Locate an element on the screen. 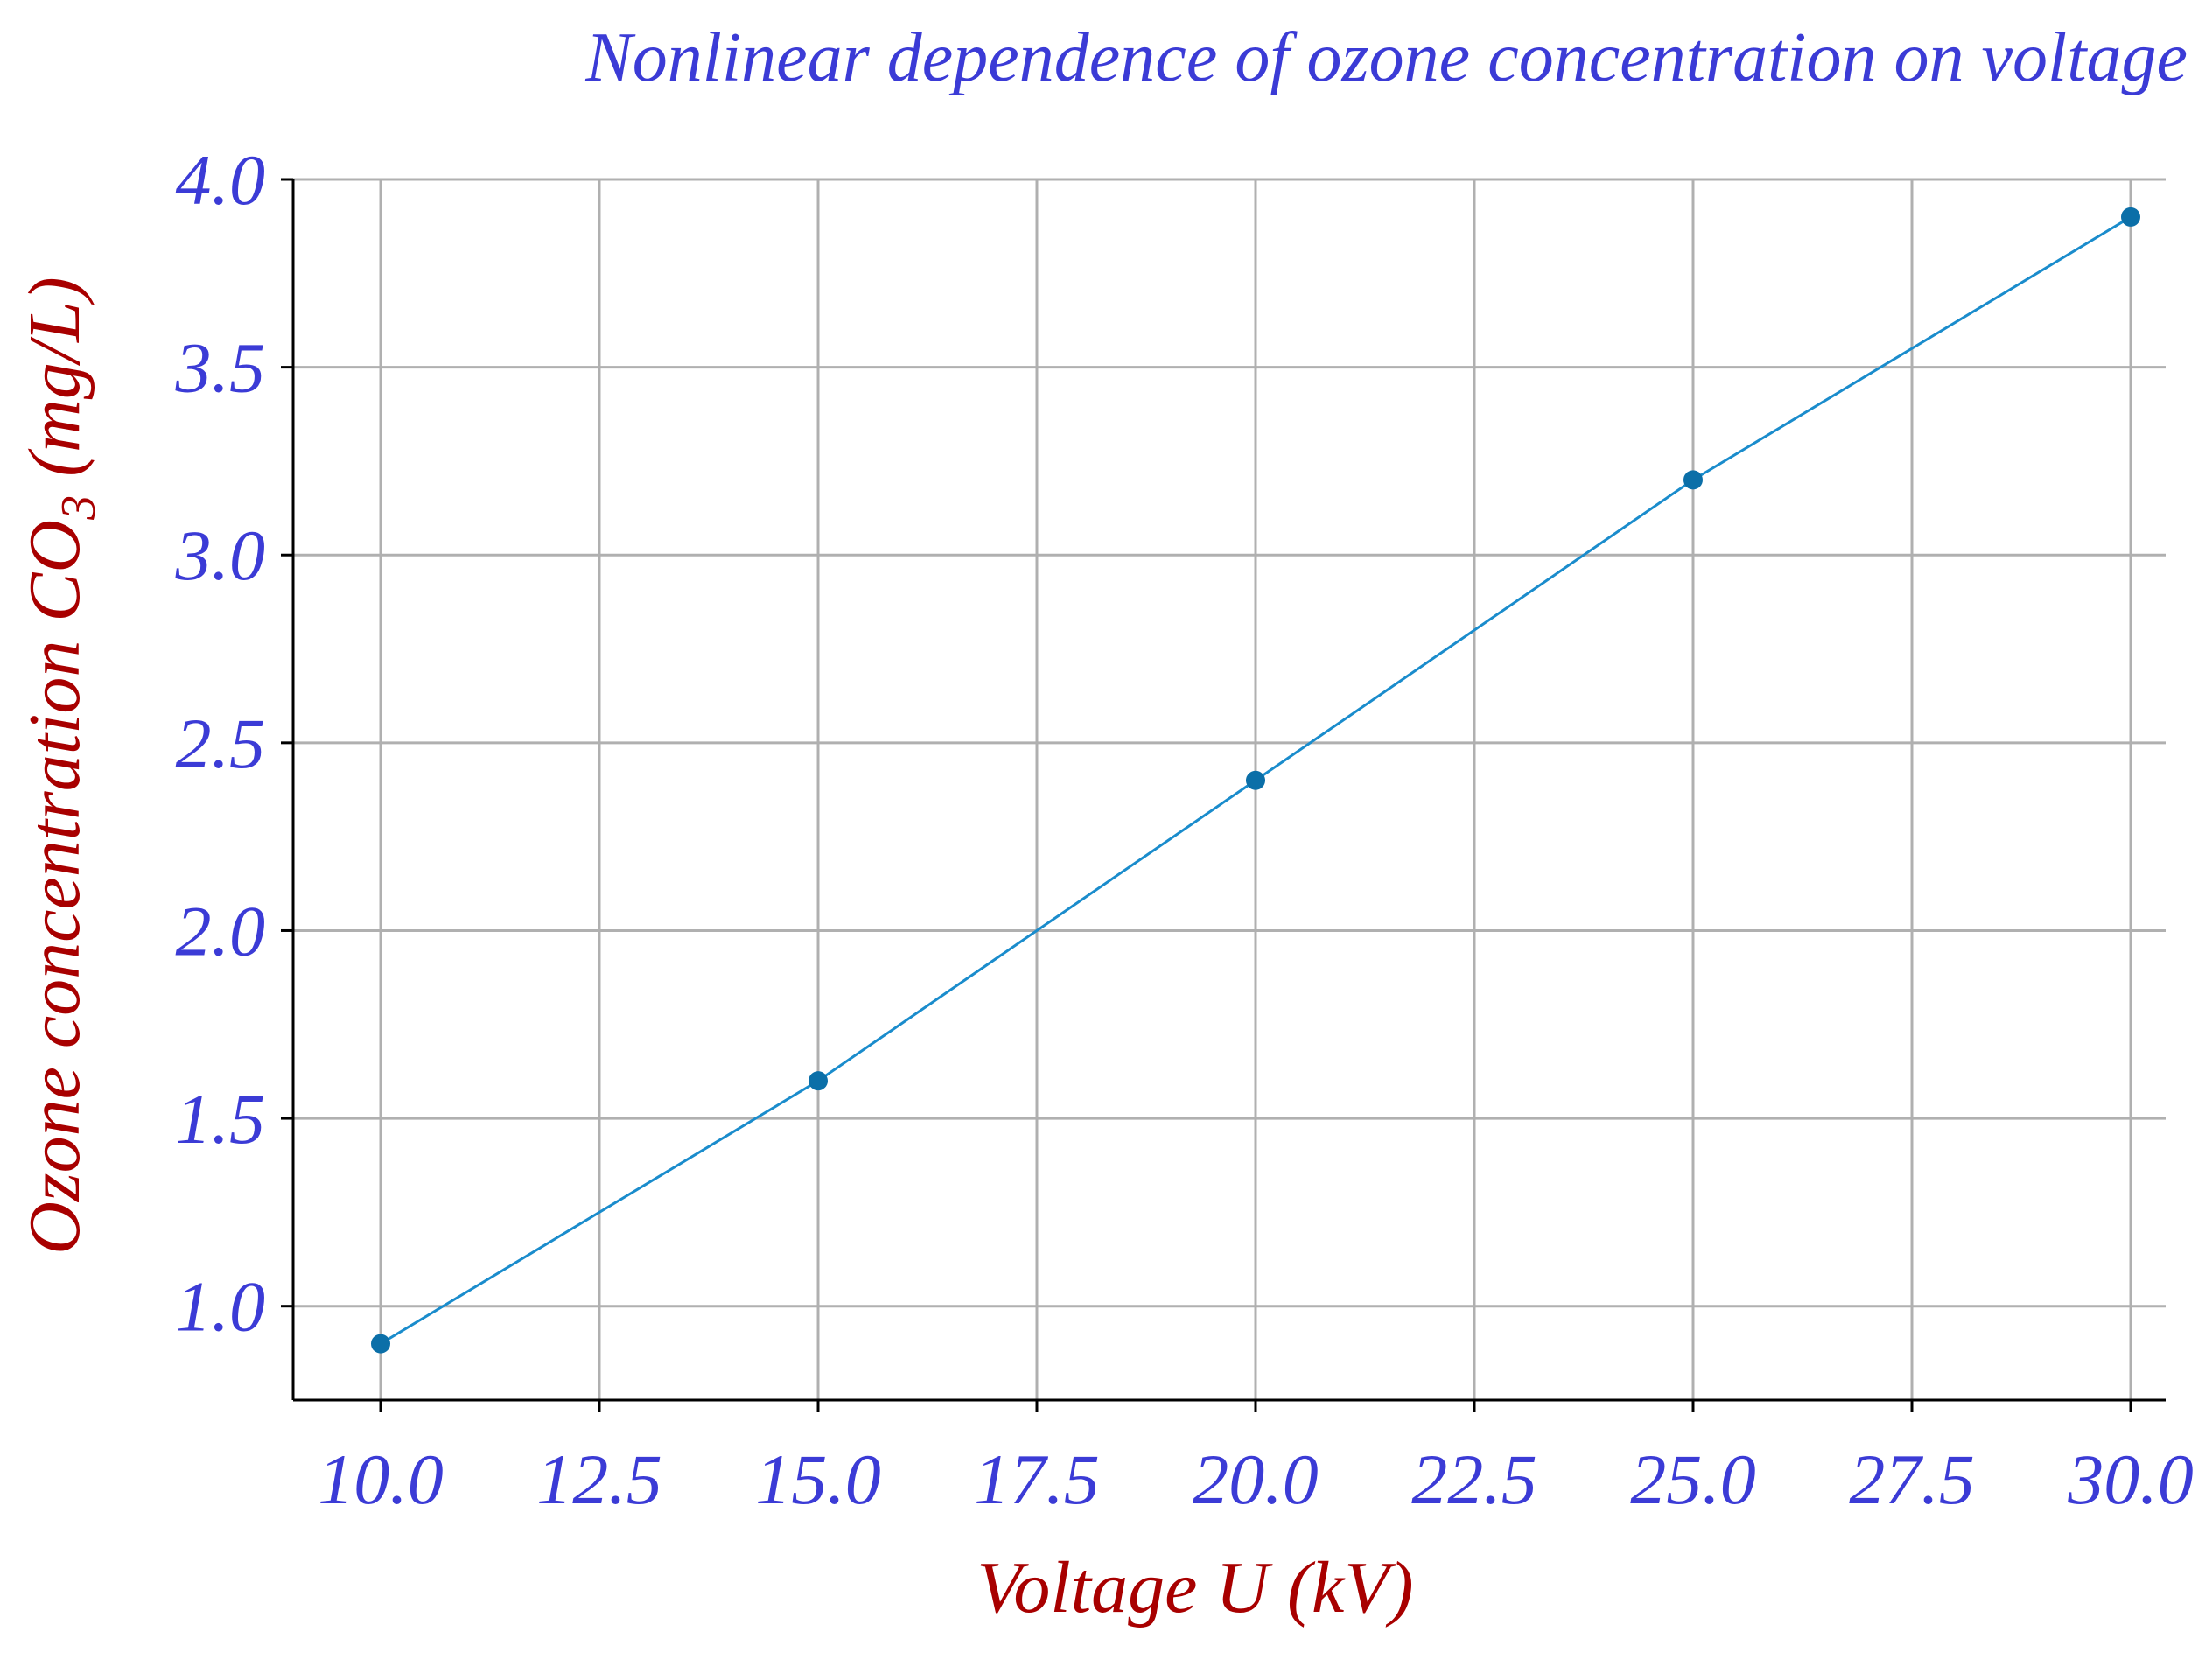 The width and height of the screenshot is (2212, 1660). x-tick-label: 30.0 is located at coordinates (2130, 1479).